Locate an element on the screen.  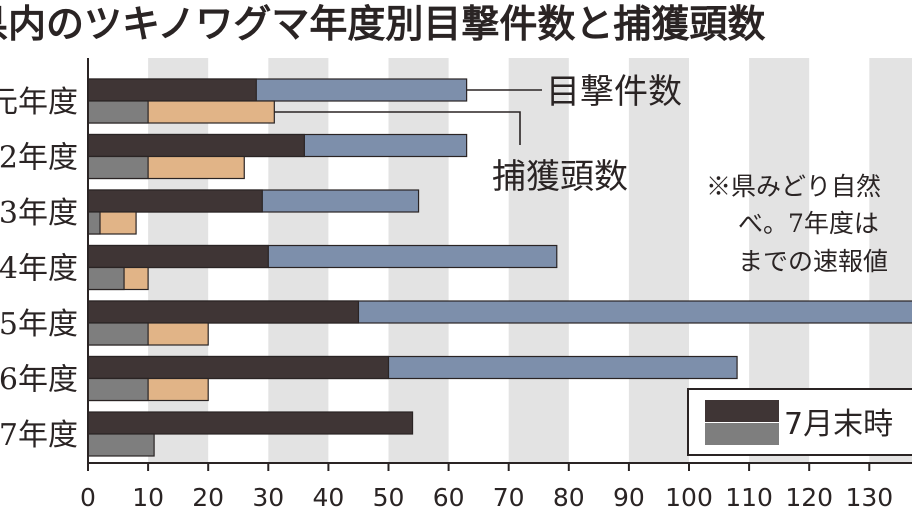
category-label: 3年度 is located at coordinates (39, 213).